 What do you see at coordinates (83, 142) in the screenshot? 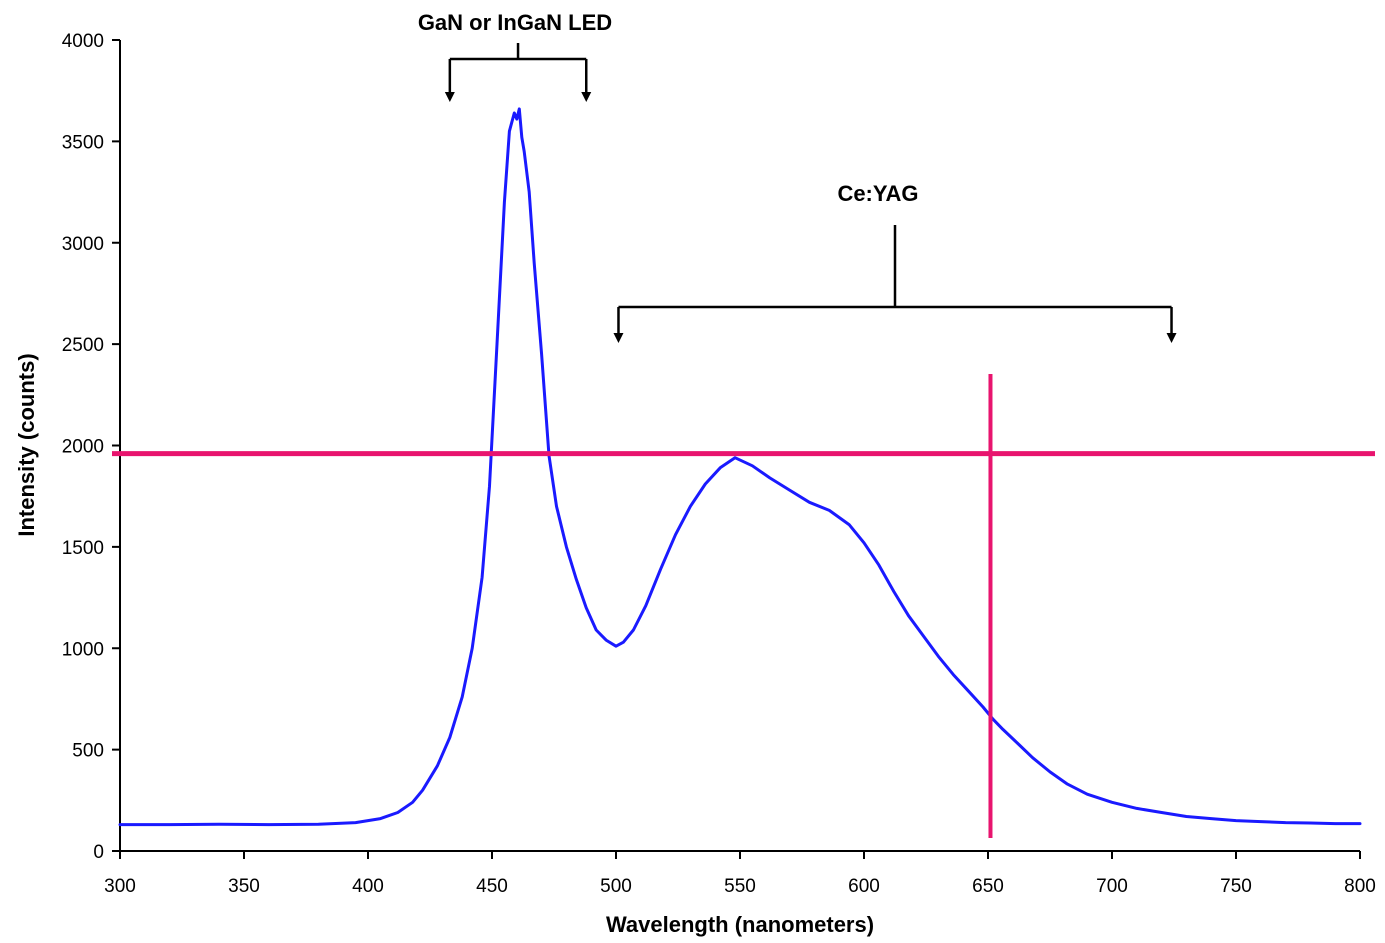
I see `y-tick-label: 3500` at bounding box center [83, 142].